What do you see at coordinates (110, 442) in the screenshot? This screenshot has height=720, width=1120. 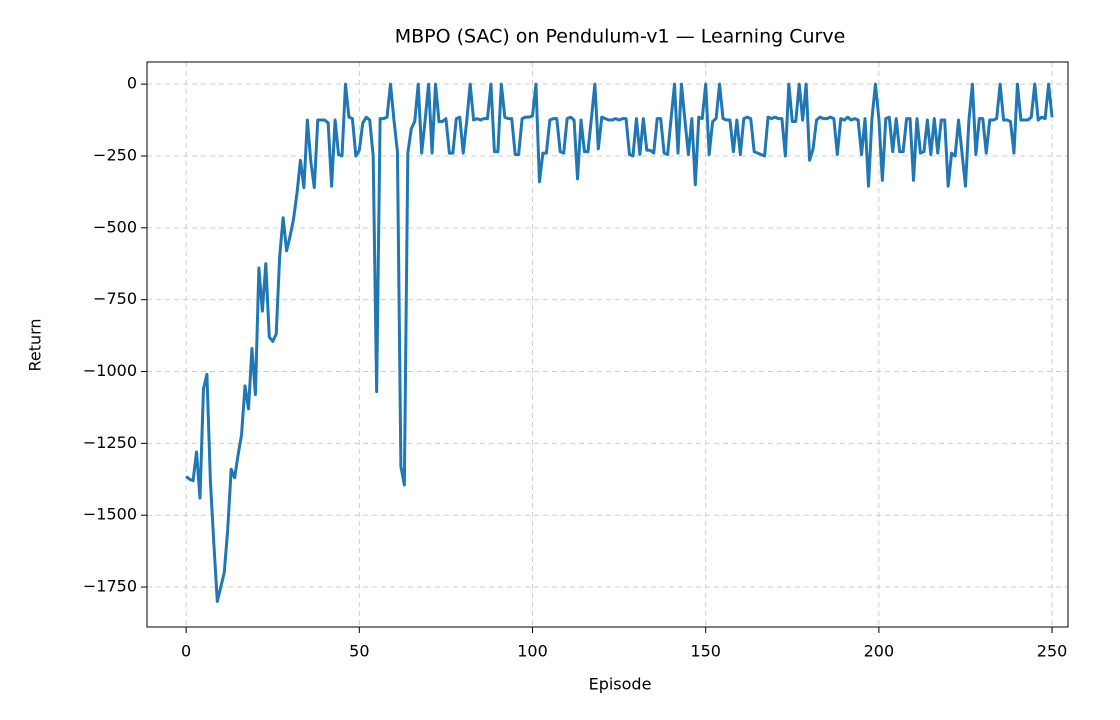 I see `y-tick-label: −1250` at bounding box center [110, 442].